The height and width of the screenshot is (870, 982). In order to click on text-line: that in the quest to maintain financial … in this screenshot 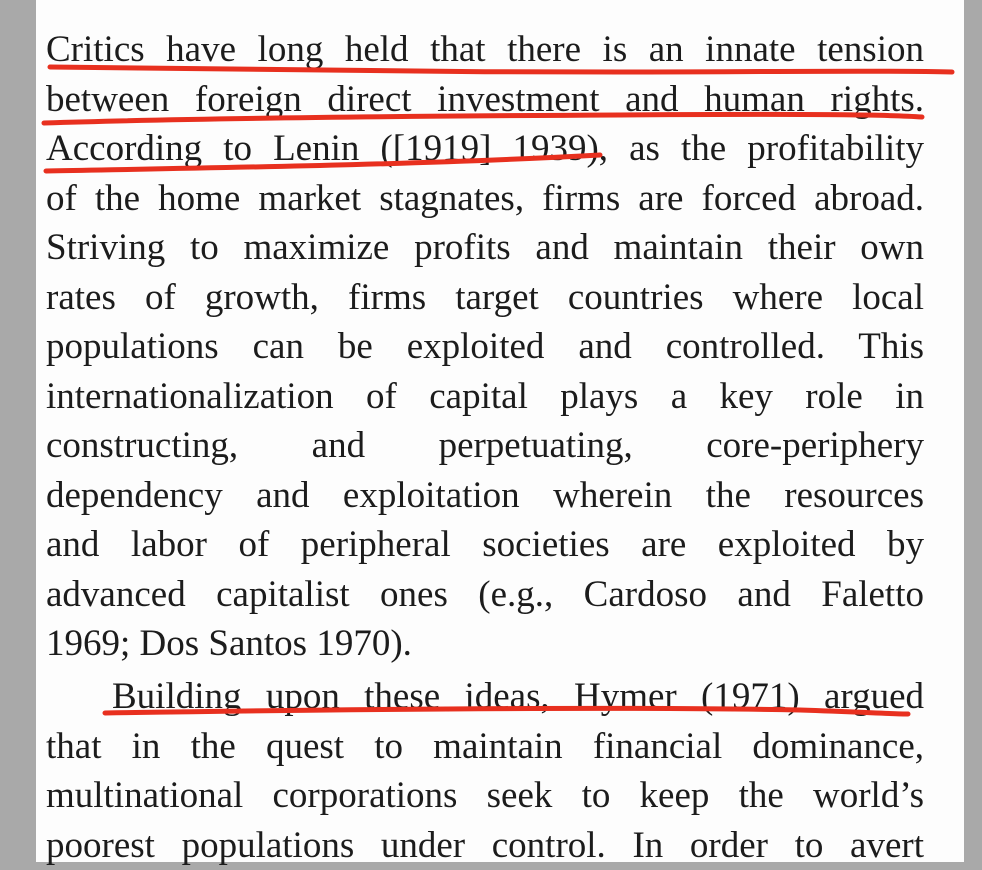, I will do `click(485, 747)`.